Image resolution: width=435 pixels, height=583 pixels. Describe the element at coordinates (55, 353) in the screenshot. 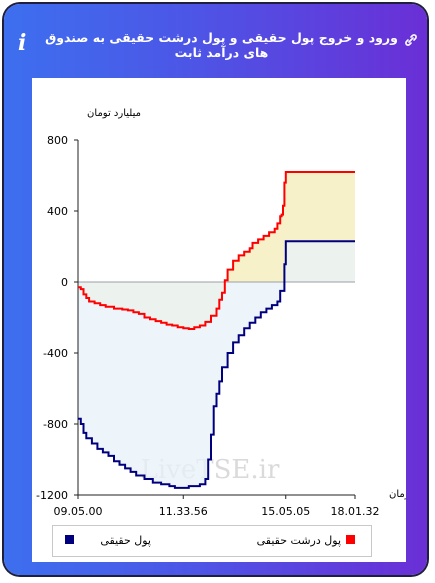

I see `y-tick-label: -400` at that location.